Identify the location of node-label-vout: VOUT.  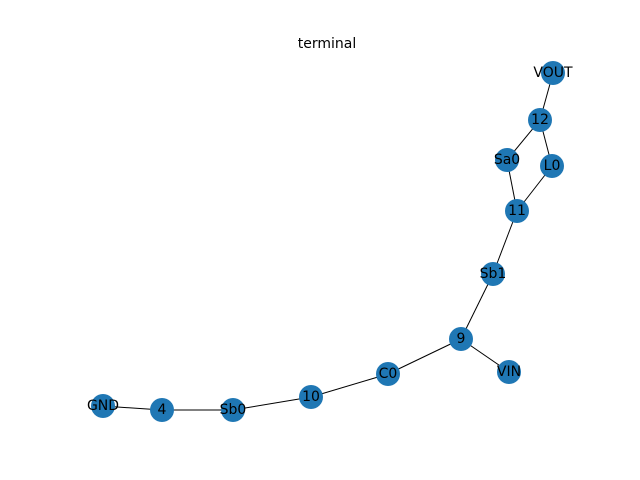
(553, 73).